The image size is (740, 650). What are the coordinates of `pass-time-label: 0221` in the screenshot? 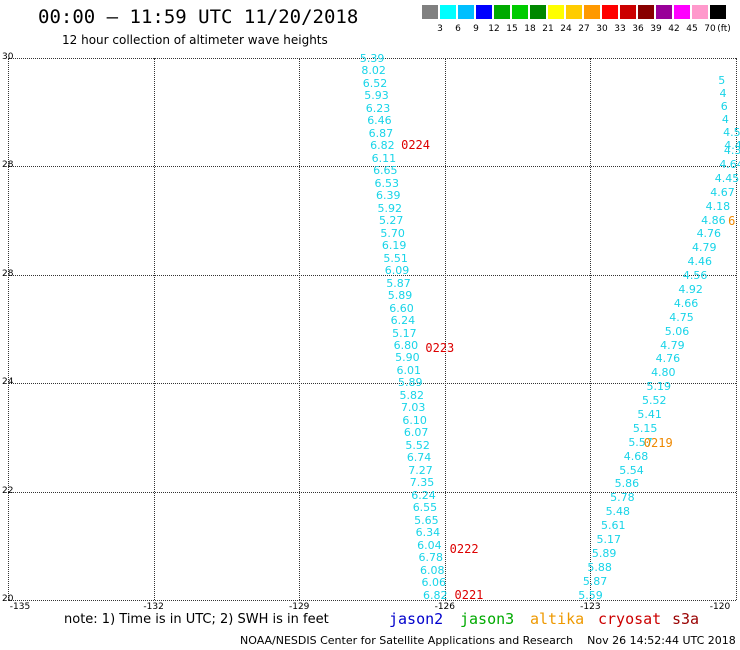 It's located at (469, 594).